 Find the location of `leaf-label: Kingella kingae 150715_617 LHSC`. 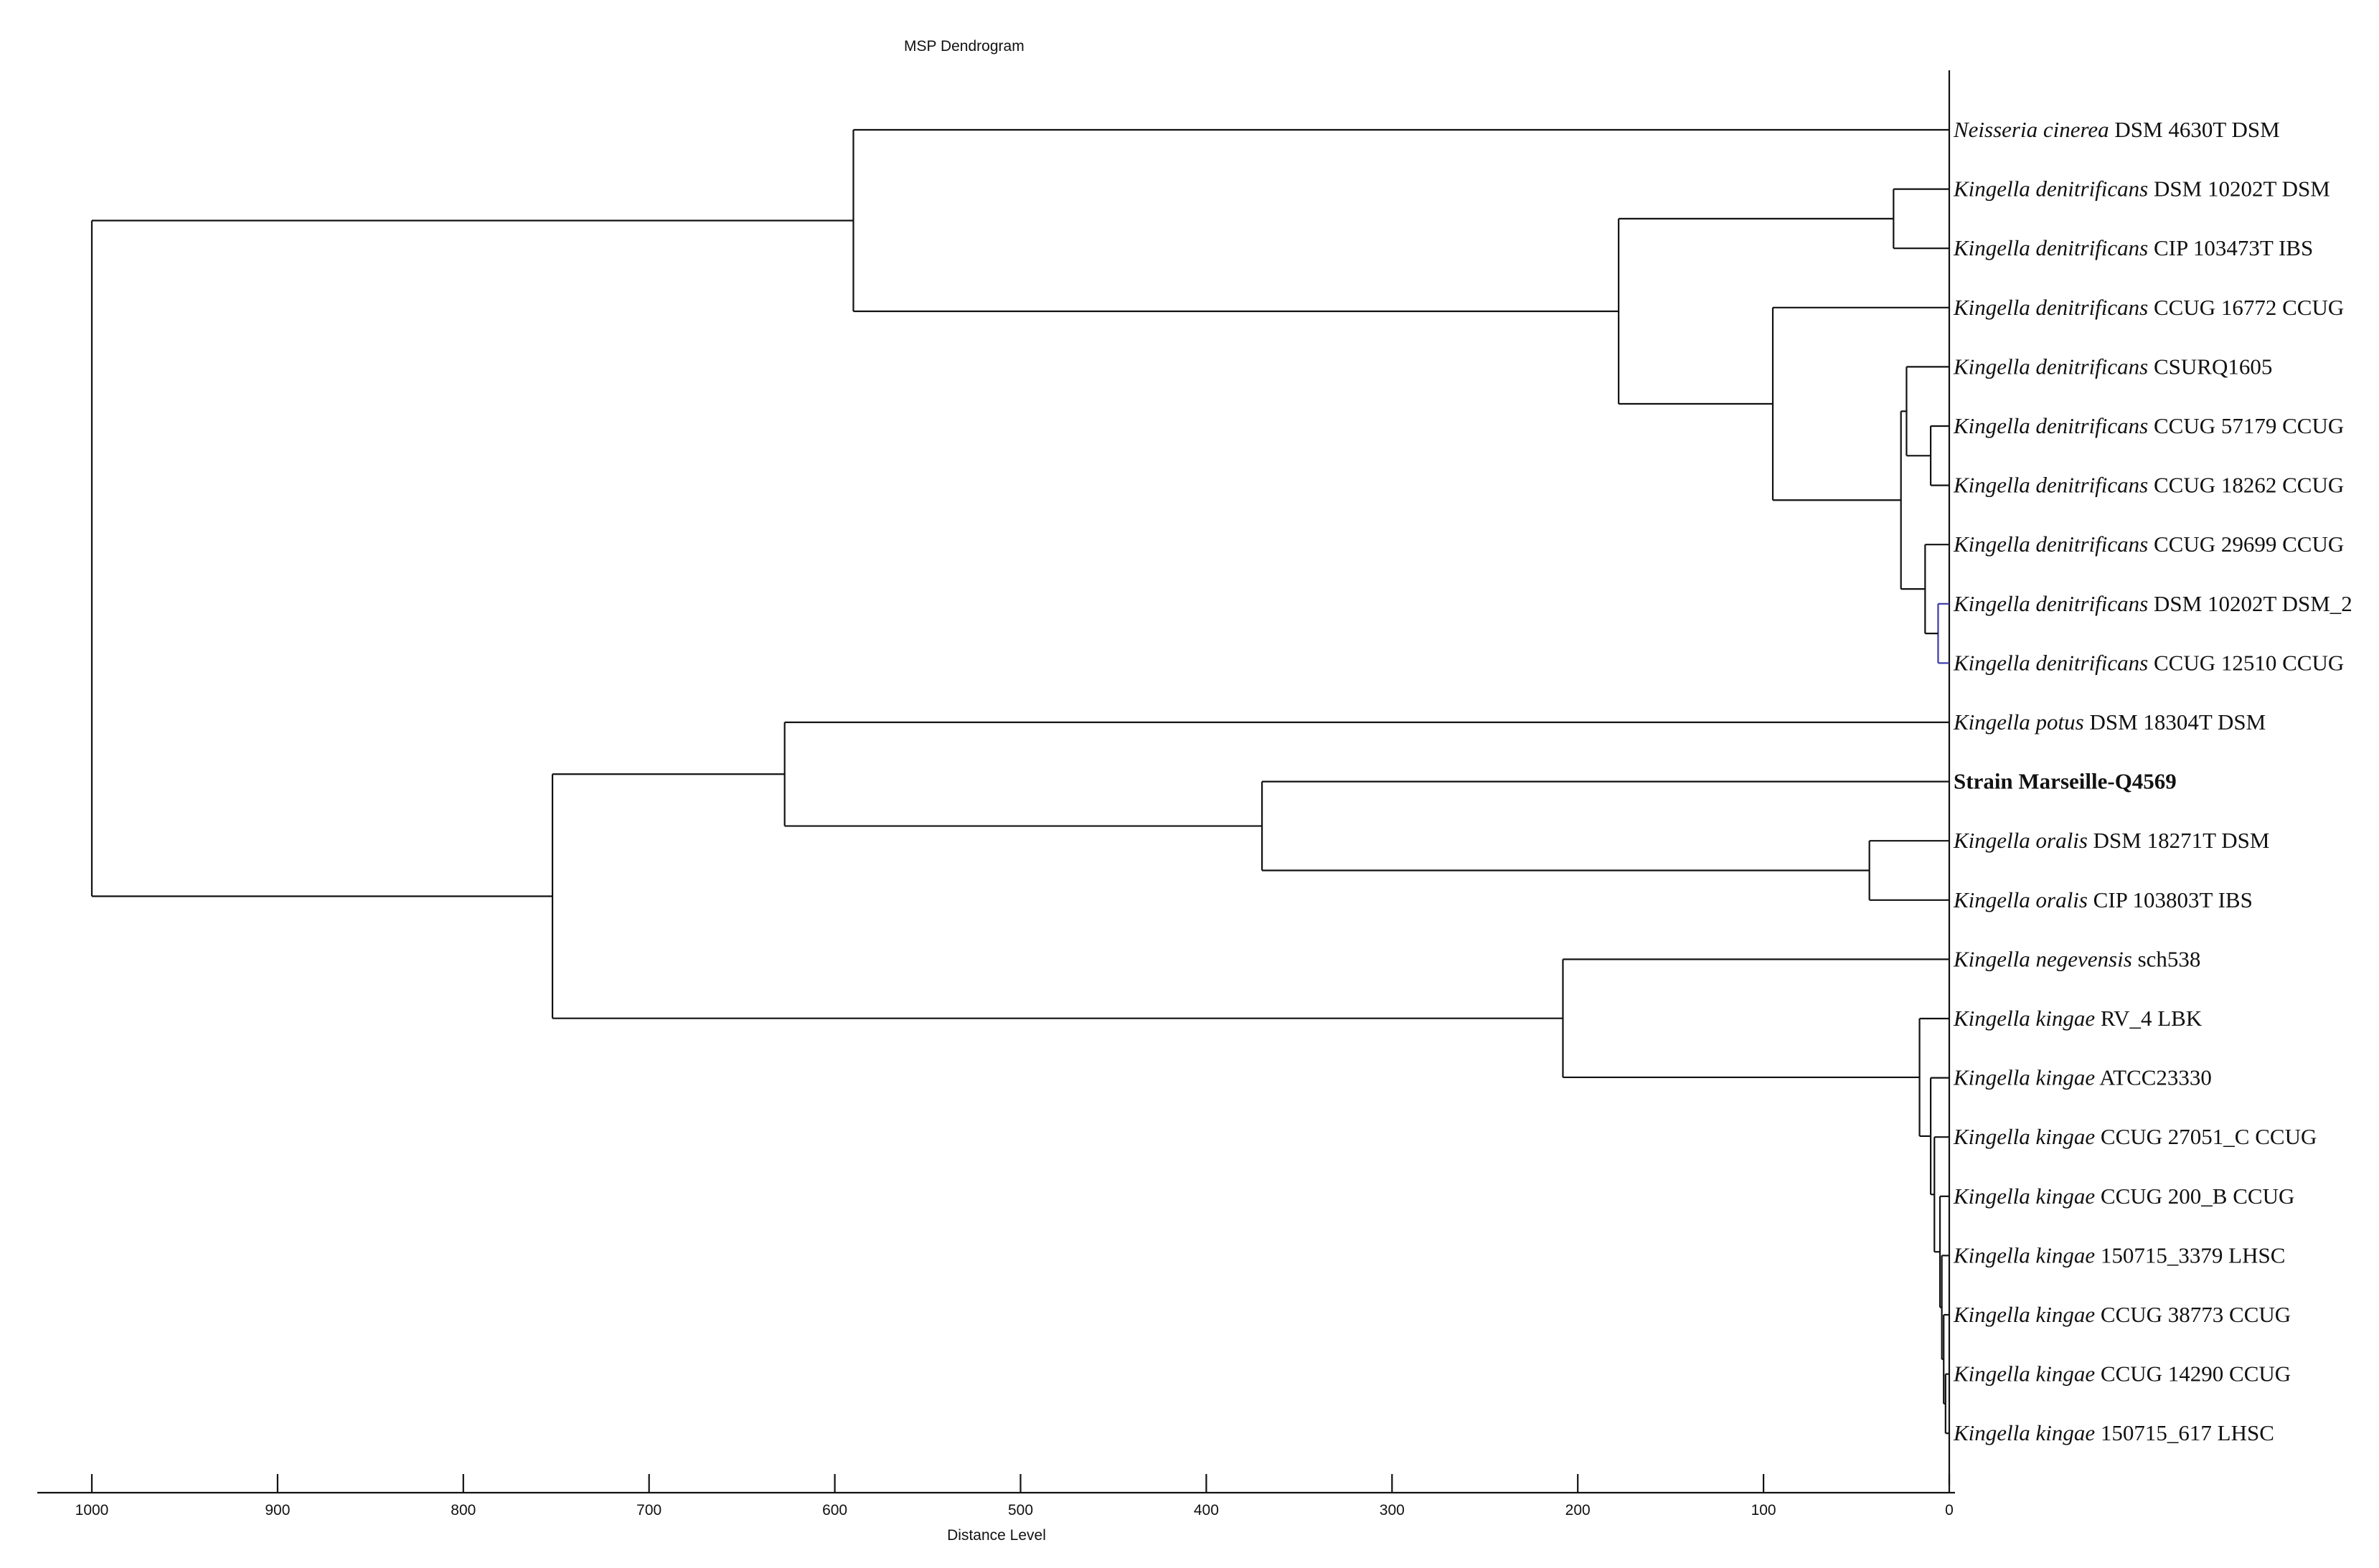

leaf-label: Kingella kingae 150715_617 LHSC is located at coordinates (2113, 1433).